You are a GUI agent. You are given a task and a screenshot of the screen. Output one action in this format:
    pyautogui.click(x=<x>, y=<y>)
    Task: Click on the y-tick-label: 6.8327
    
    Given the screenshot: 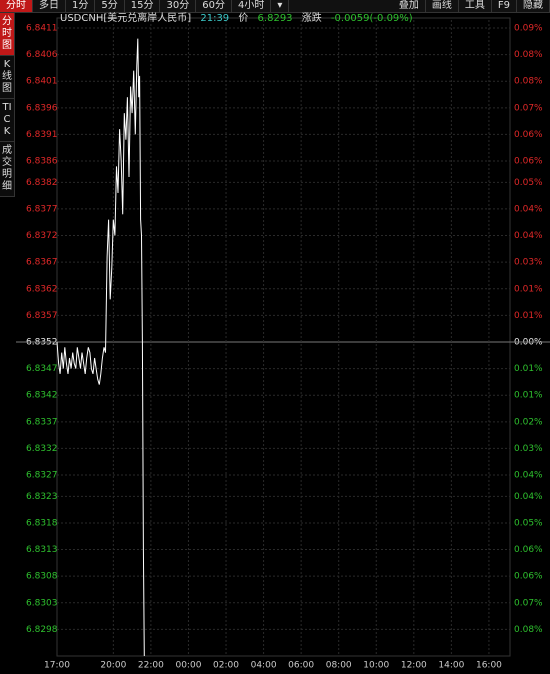 What is the action you would take?
    pyautogui.click(x=42, y=476)
    